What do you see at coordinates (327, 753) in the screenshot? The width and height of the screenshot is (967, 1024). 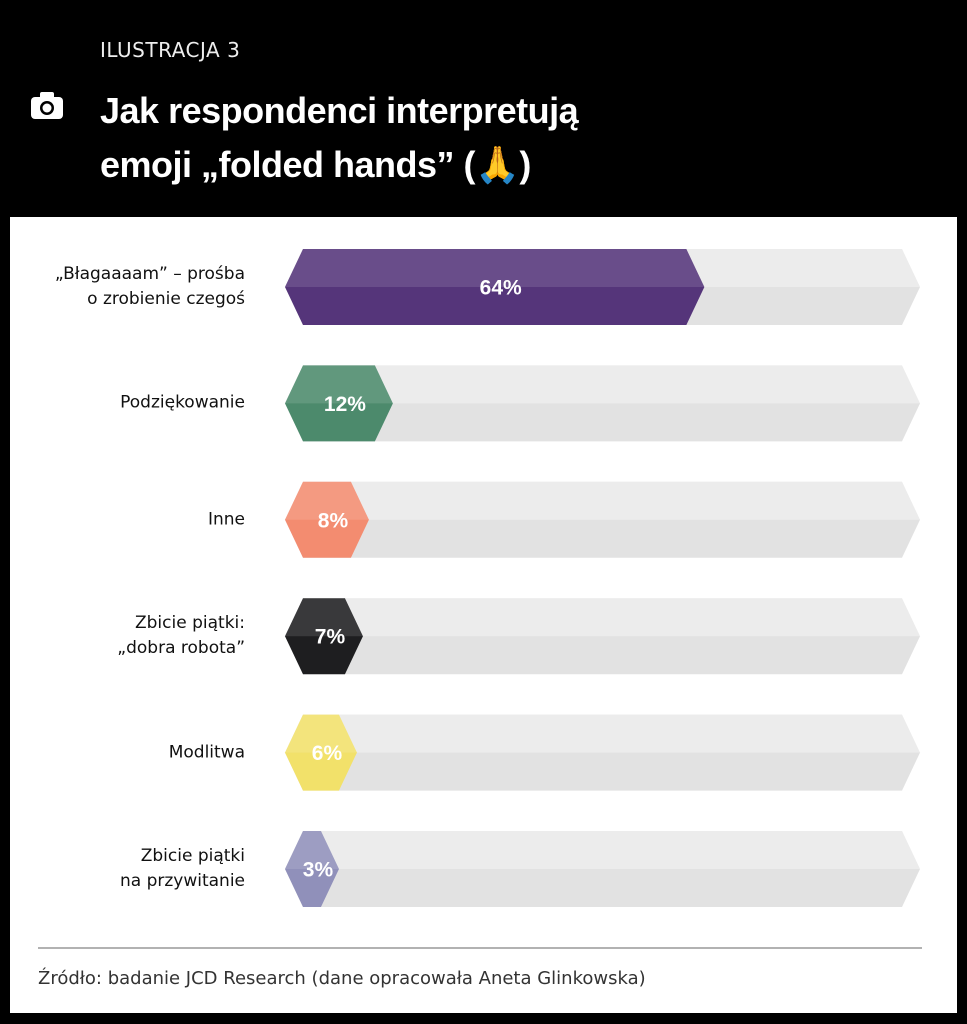 I see `value-label: 6%` at bounding box center [327, 753].